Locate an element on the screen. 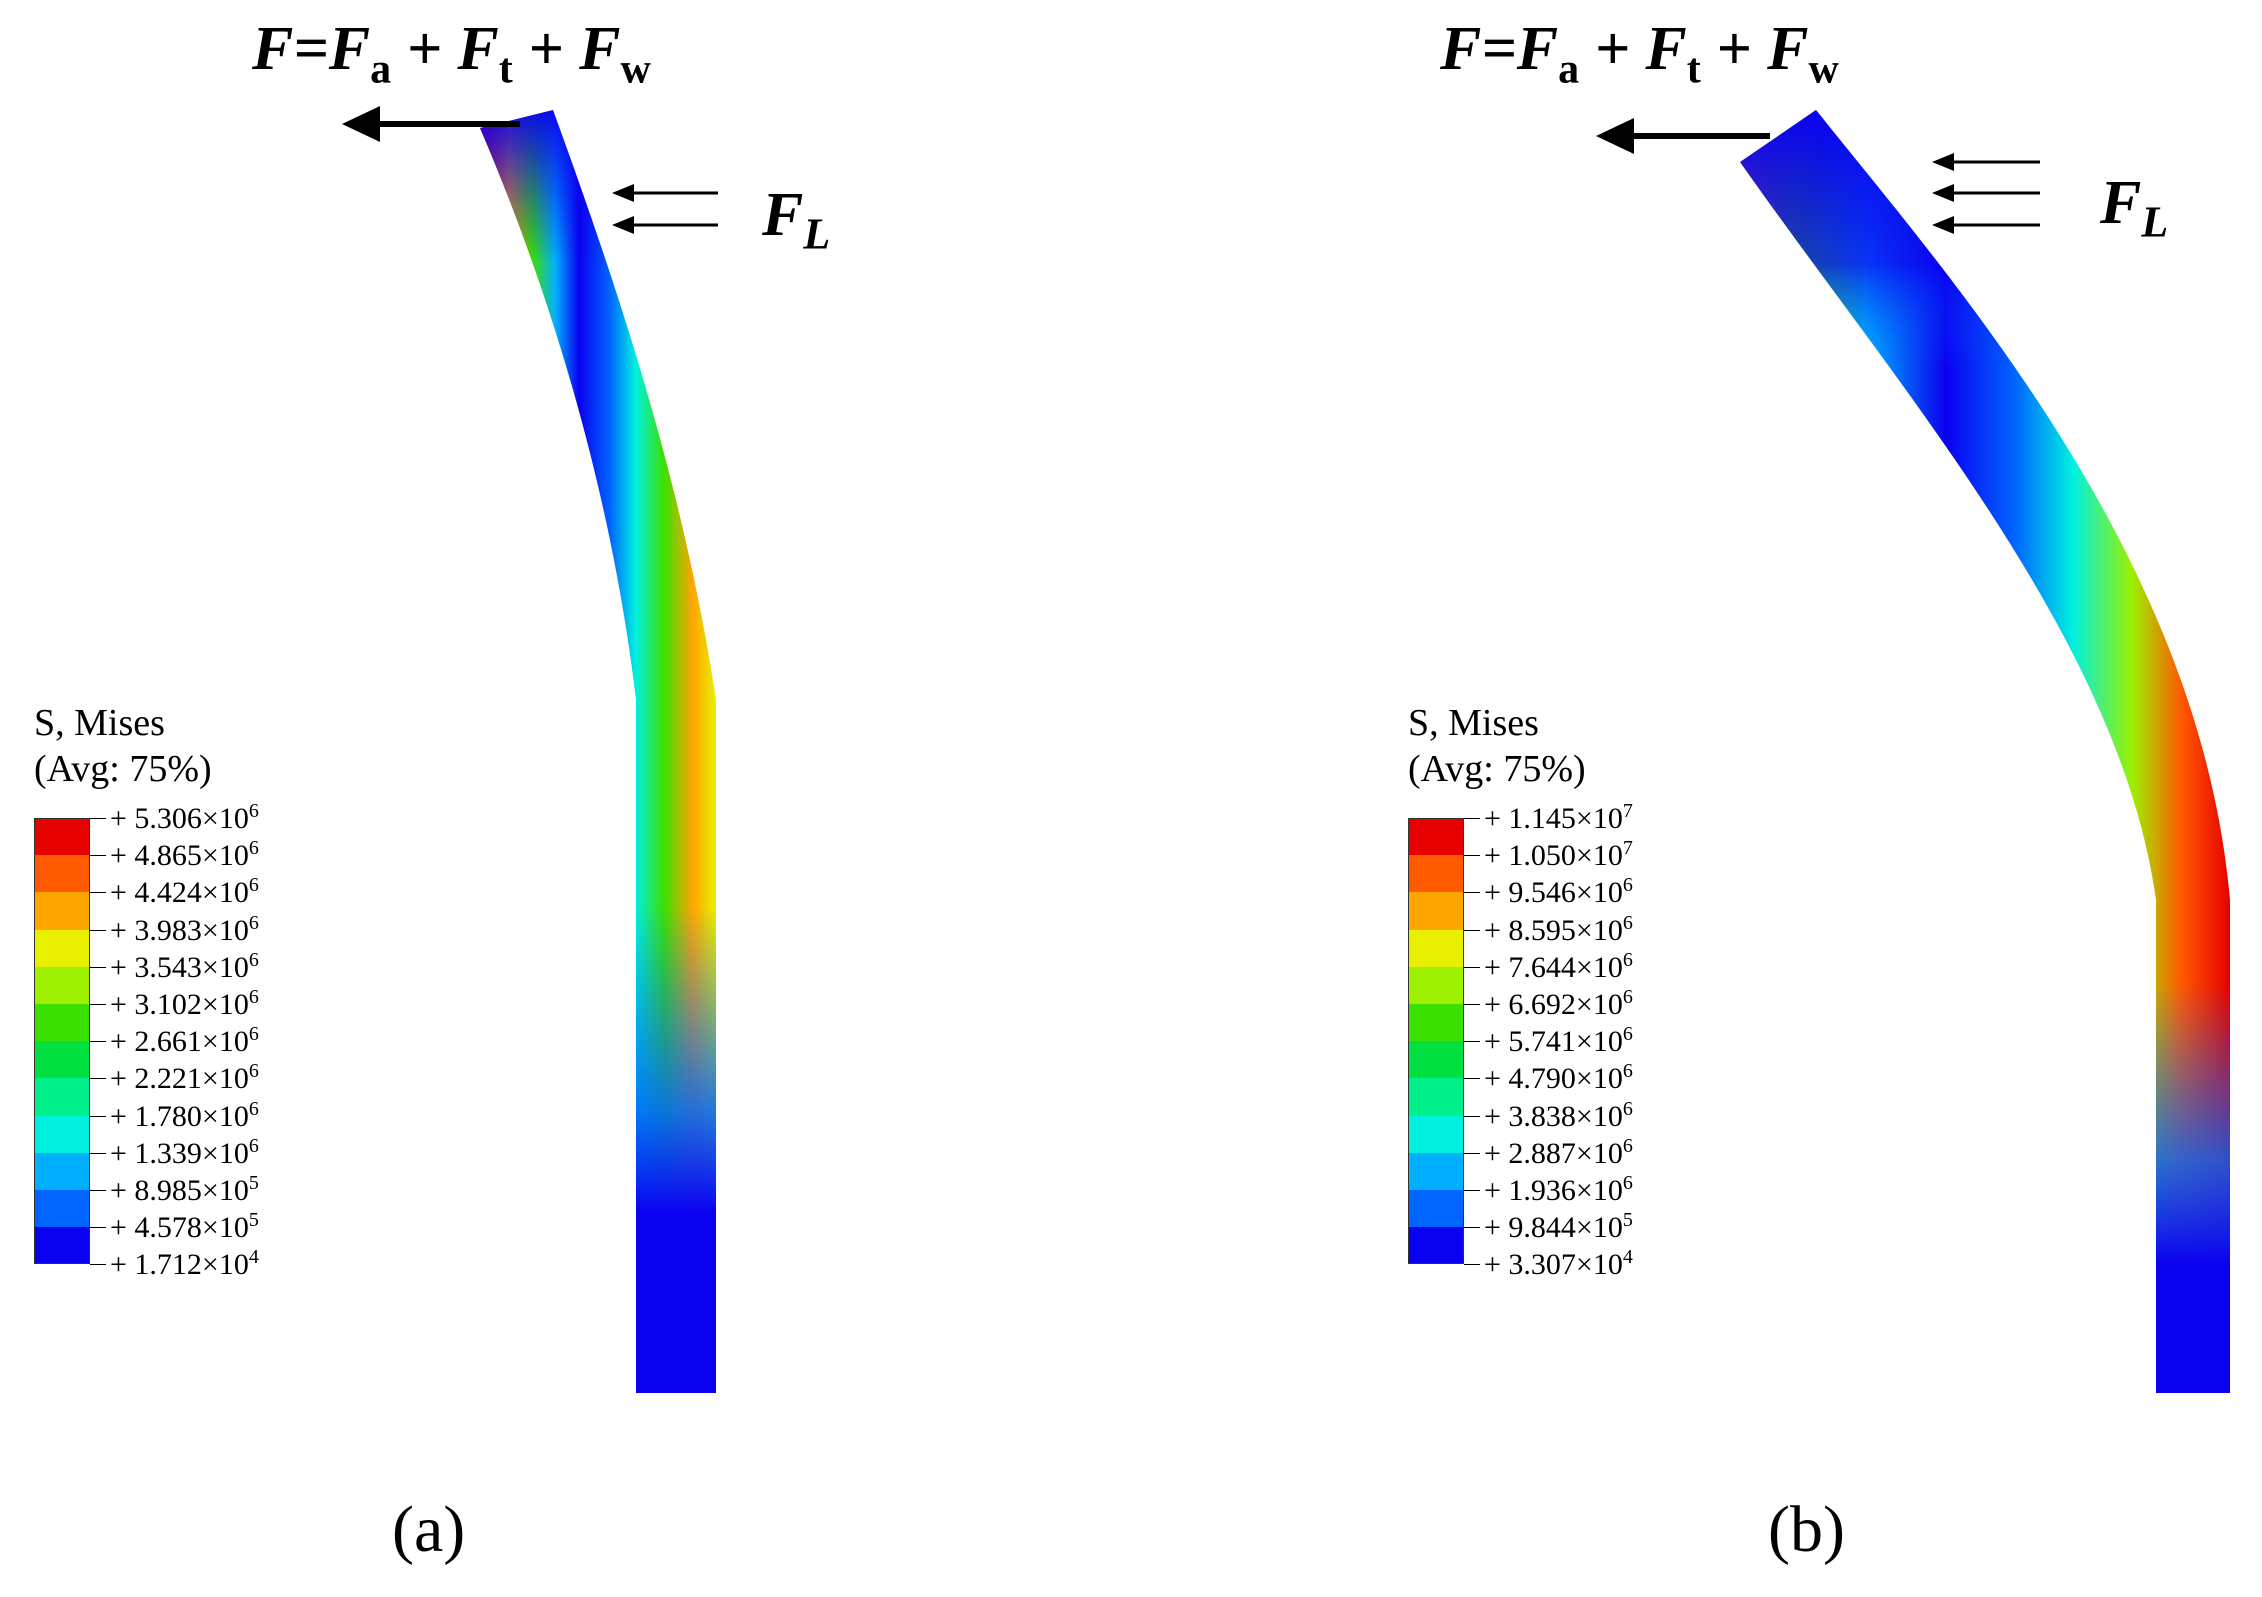 Image resolution: width=2262 pixels, height=1597 pixels. beam-a is located at coordinates (598, 751).